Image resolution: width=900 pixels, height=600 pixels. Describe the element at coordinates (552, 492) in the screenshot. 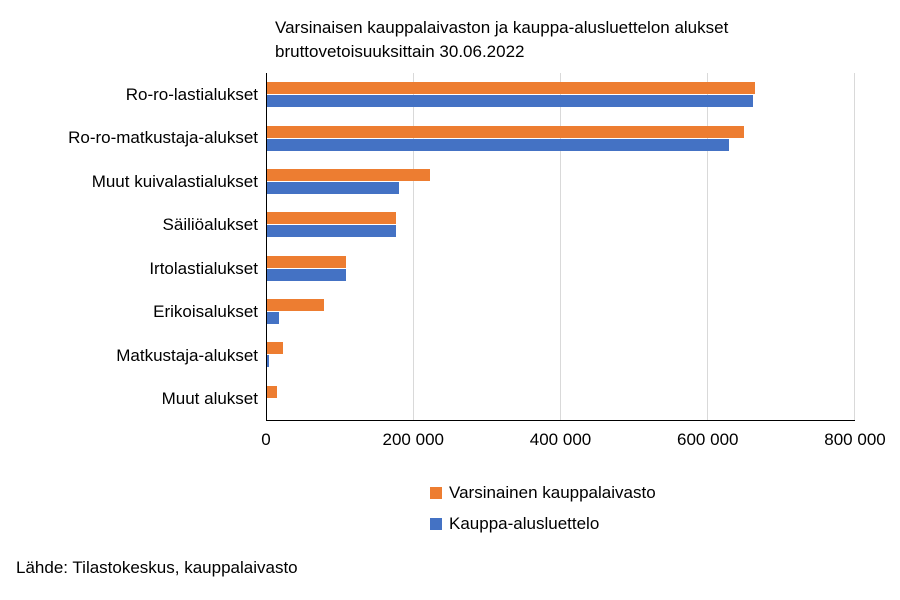

I see `legend-label: Varsinainen kauppalaivasto` at that location.